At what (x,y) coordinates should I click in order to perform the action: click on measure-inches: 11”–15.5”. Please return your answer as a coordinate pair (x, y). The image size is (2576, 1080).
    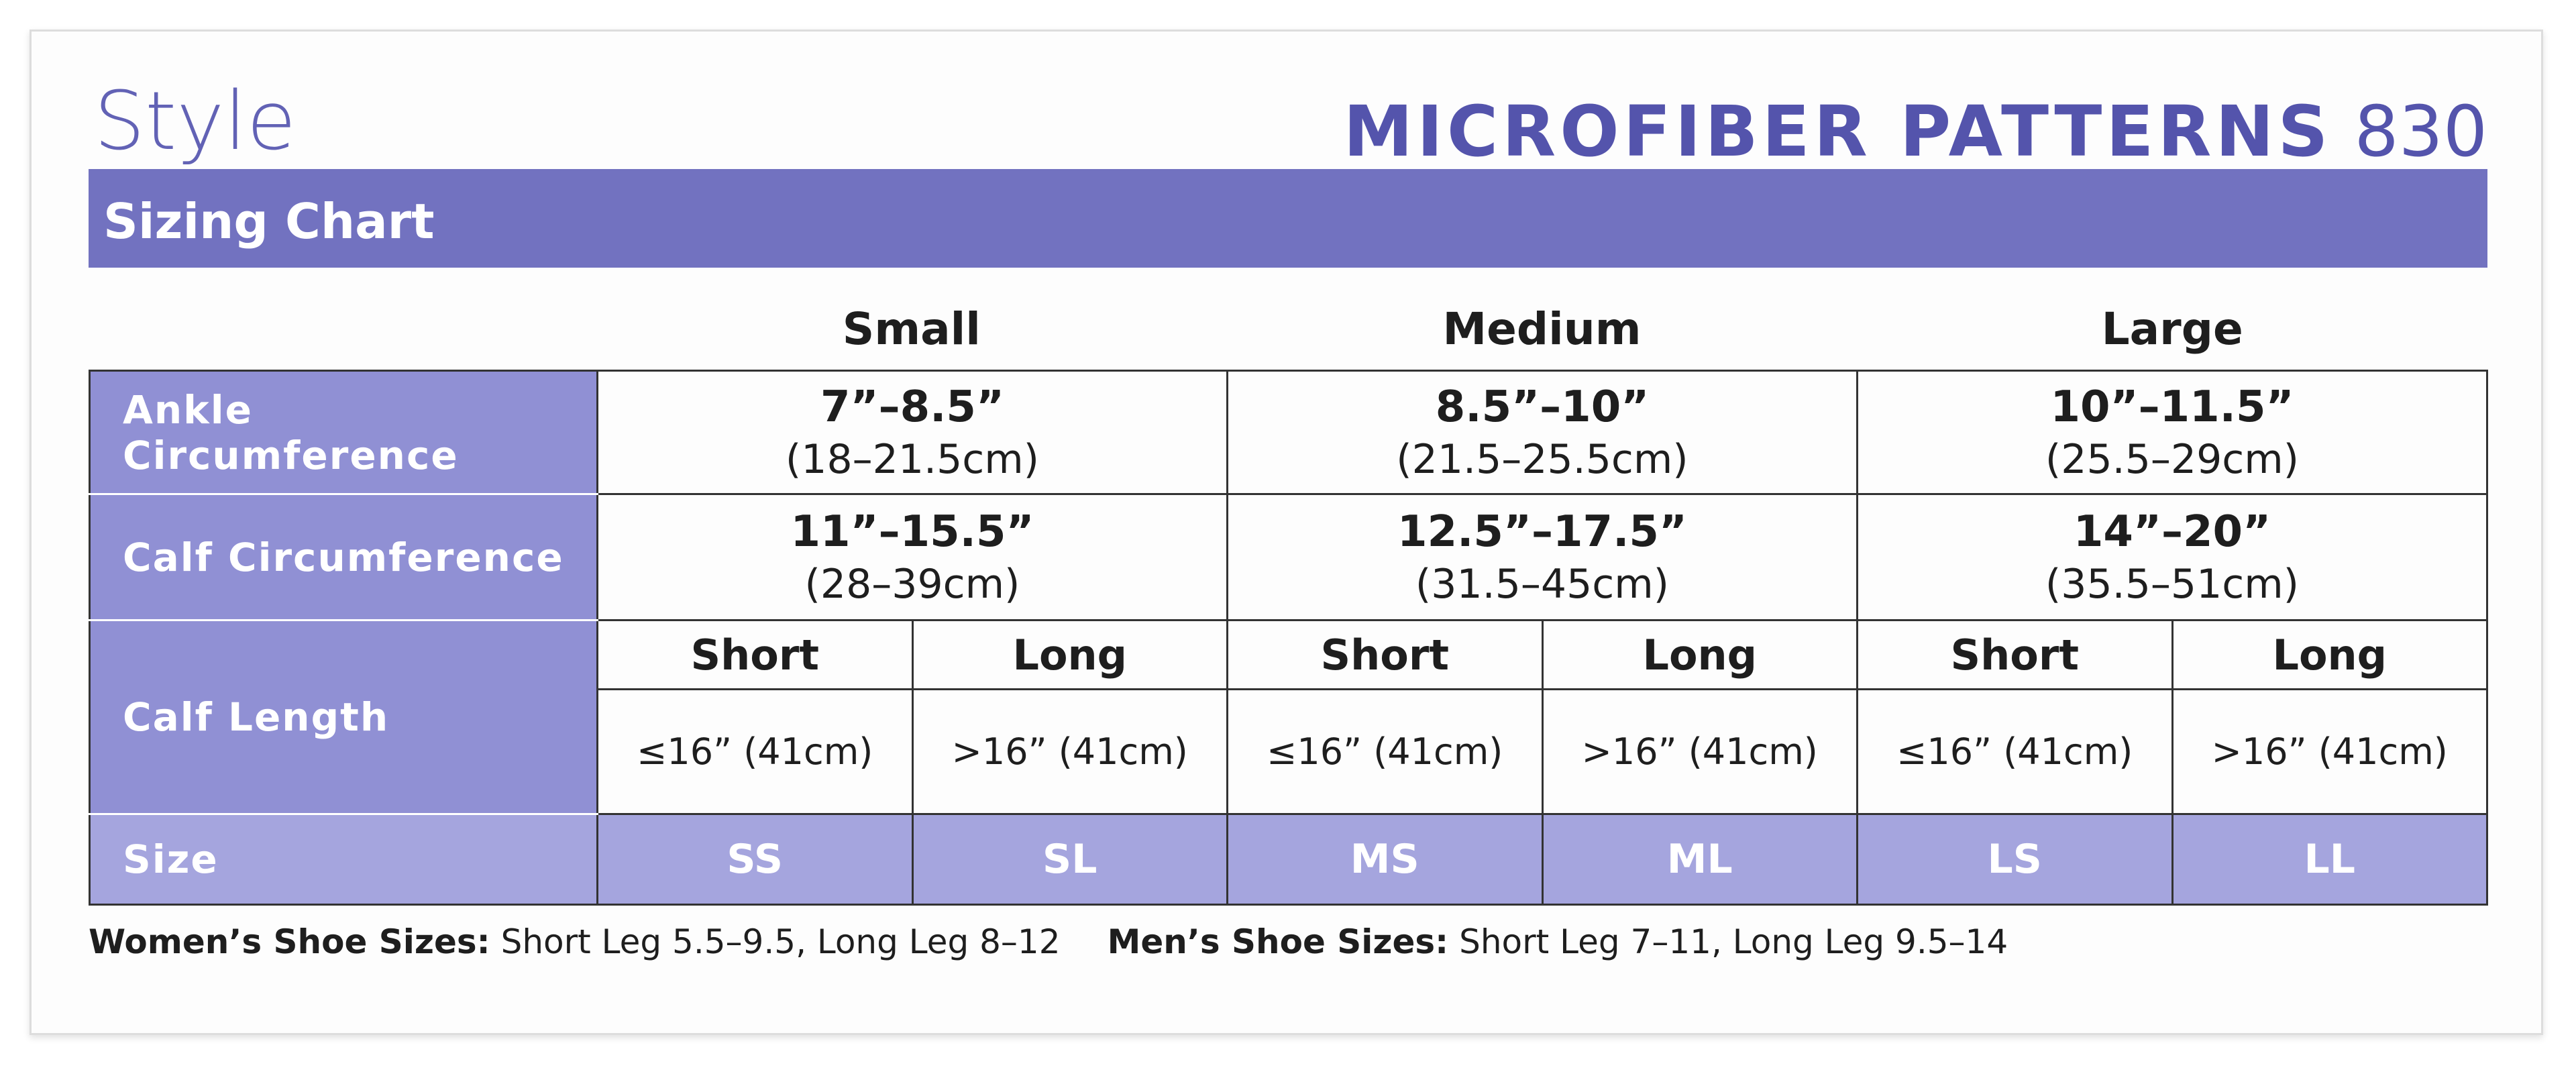
    Looking at the image, I should click on (912, 531).